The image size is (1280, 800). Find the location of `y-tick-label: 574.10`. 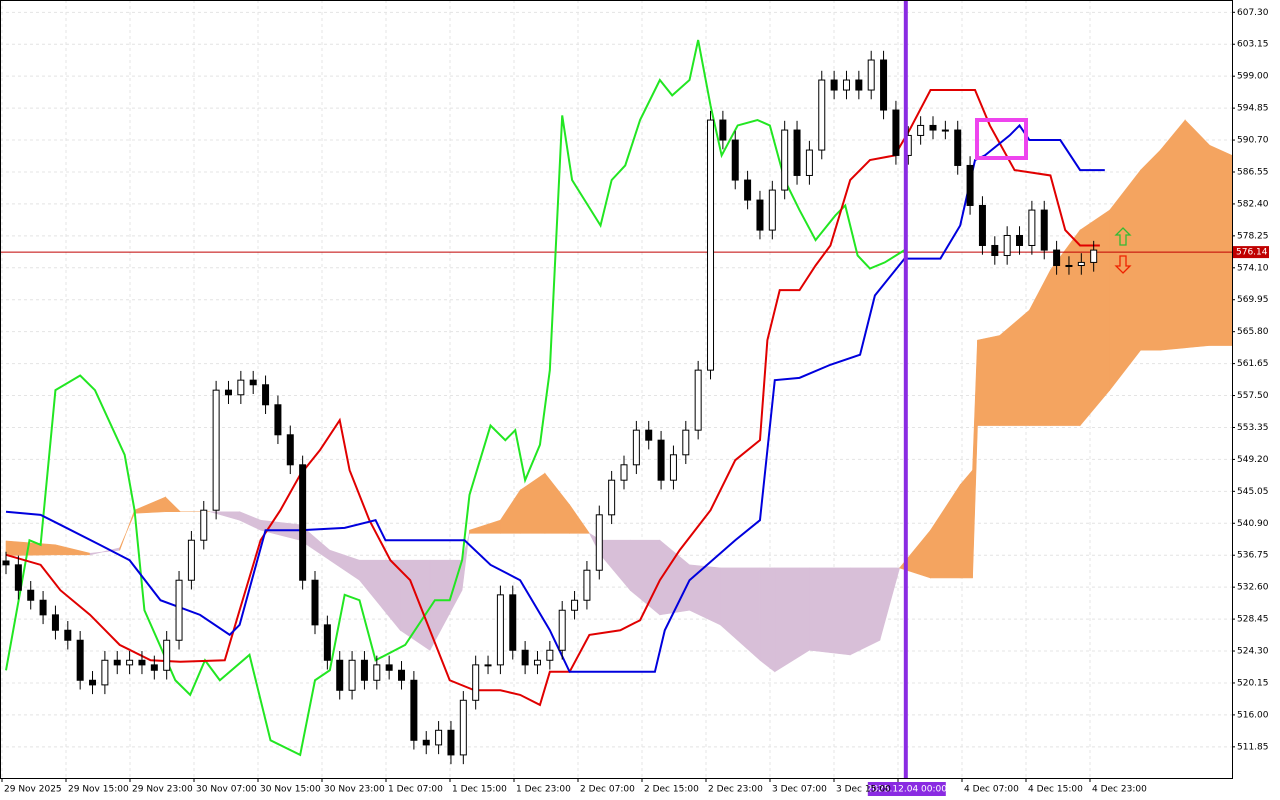

y-tick-label: 574.10 is located at coordinates (1253, 268).